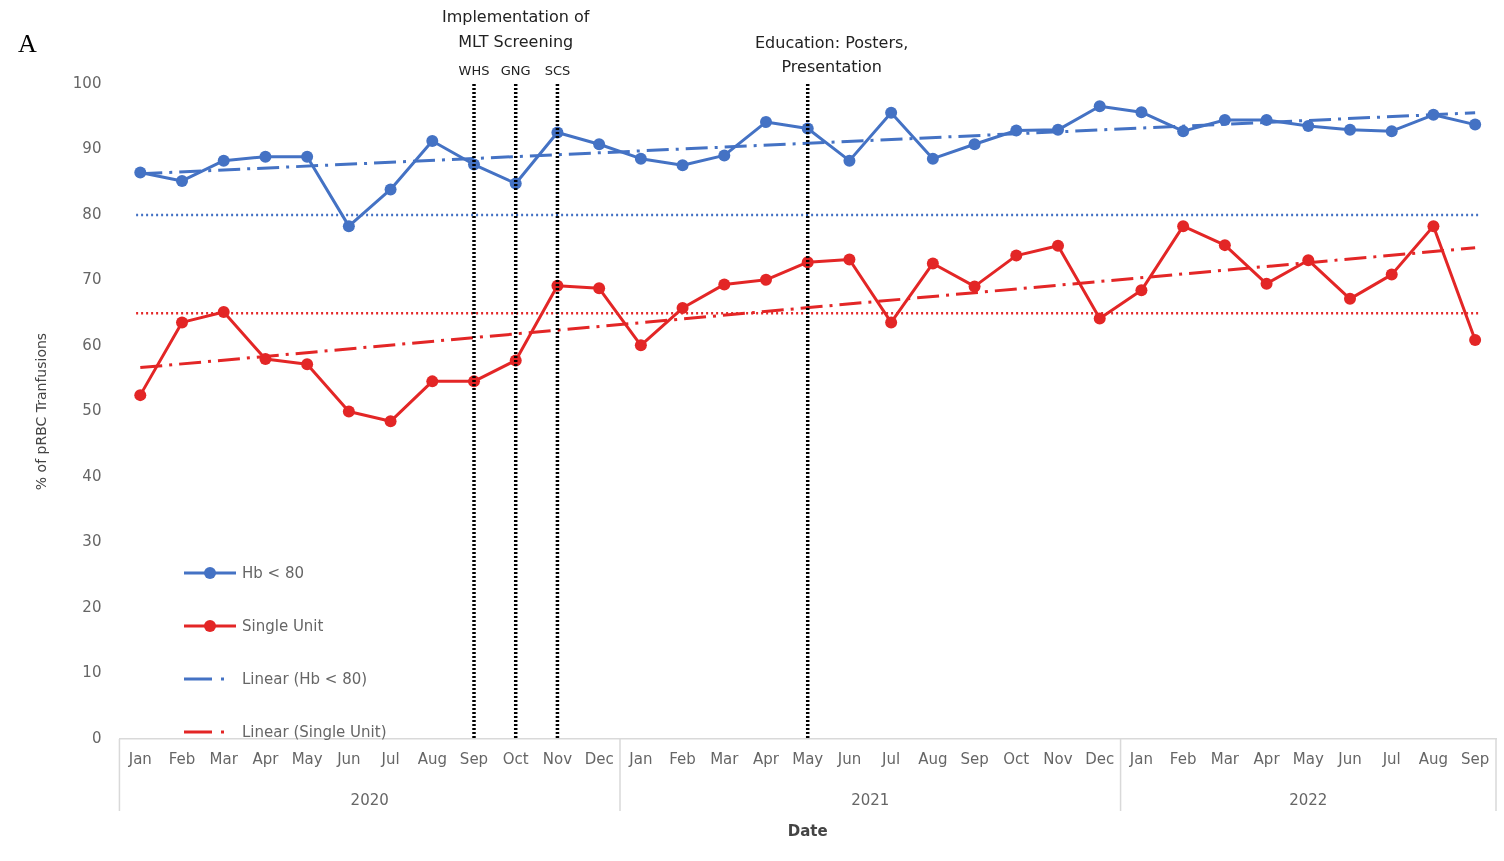 The image size is (1504, 861). Describe the element at coordinates (87, 82) in the screenshot. I see `y-tick-label: 100` at that location.